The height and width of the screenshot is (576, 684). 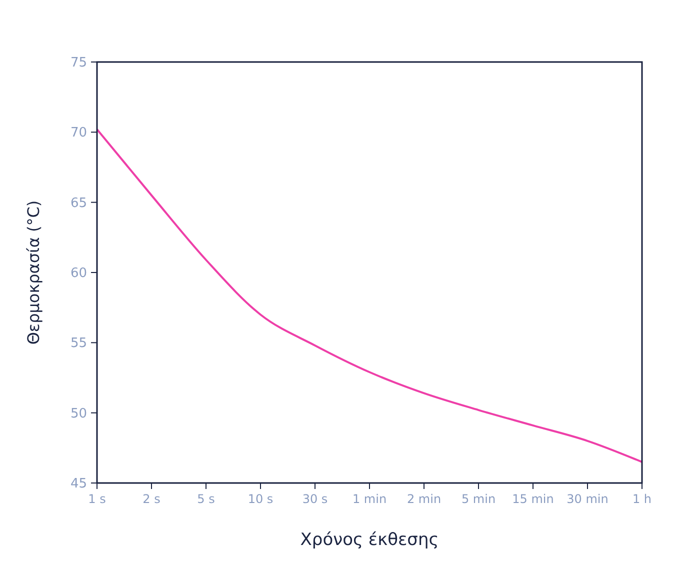 I want to click on x-tick-label: 30 s, so click(x=315, y=499).